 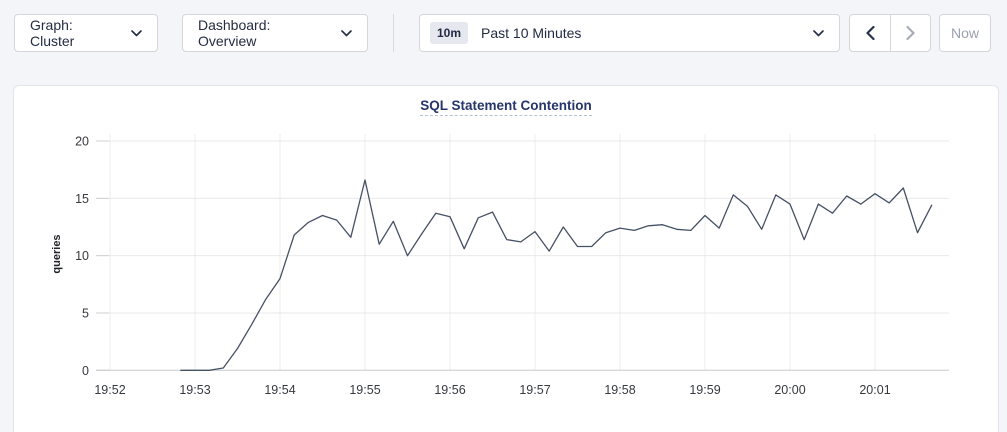 I want to click on x-tick-label: 20:00, so click(x=789, y=390).